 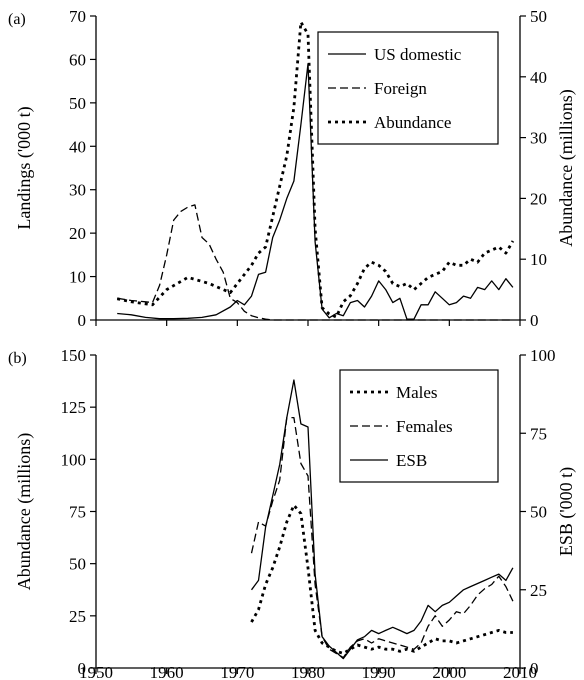 What do you see at coordinates (315, 262) in the screenshot?
I see `series-line-foreign` at bounding box center [315, 262].